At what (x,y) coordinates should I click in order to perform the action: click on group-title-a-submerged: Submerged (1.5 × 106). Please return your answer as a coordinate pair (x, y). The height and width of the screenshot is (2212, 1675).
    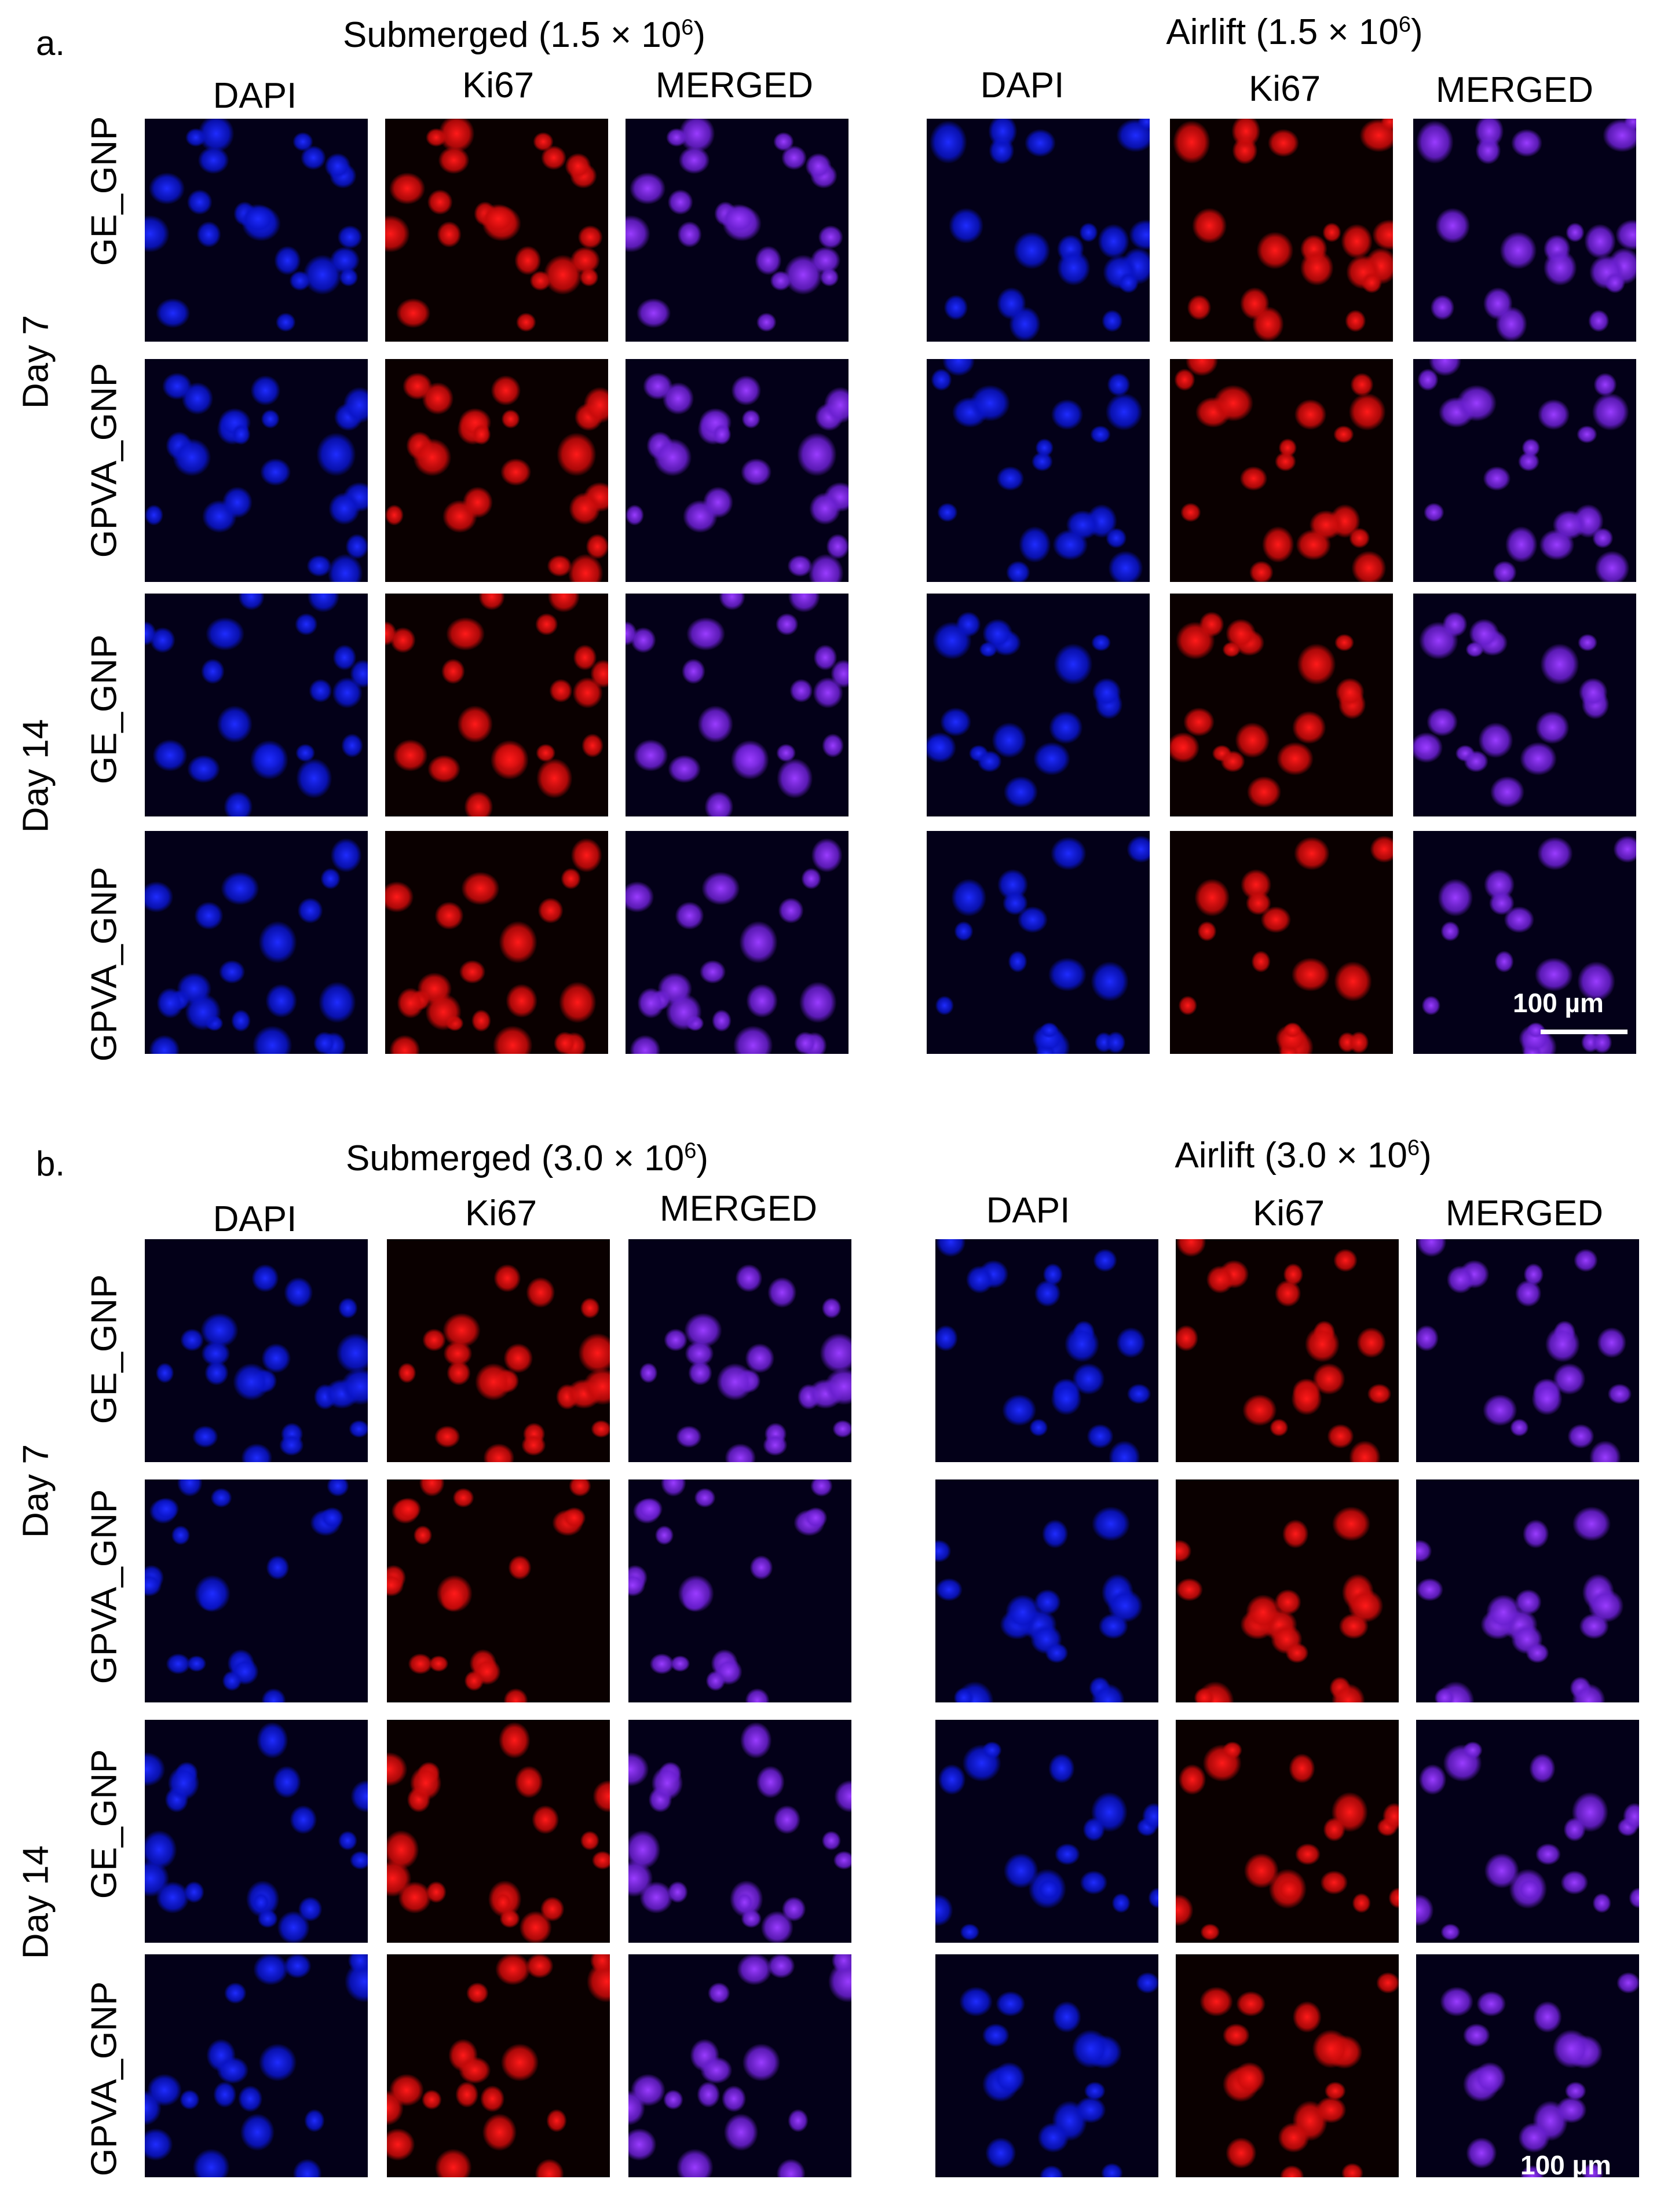
    Looking at the image, I should click on (524, 35).